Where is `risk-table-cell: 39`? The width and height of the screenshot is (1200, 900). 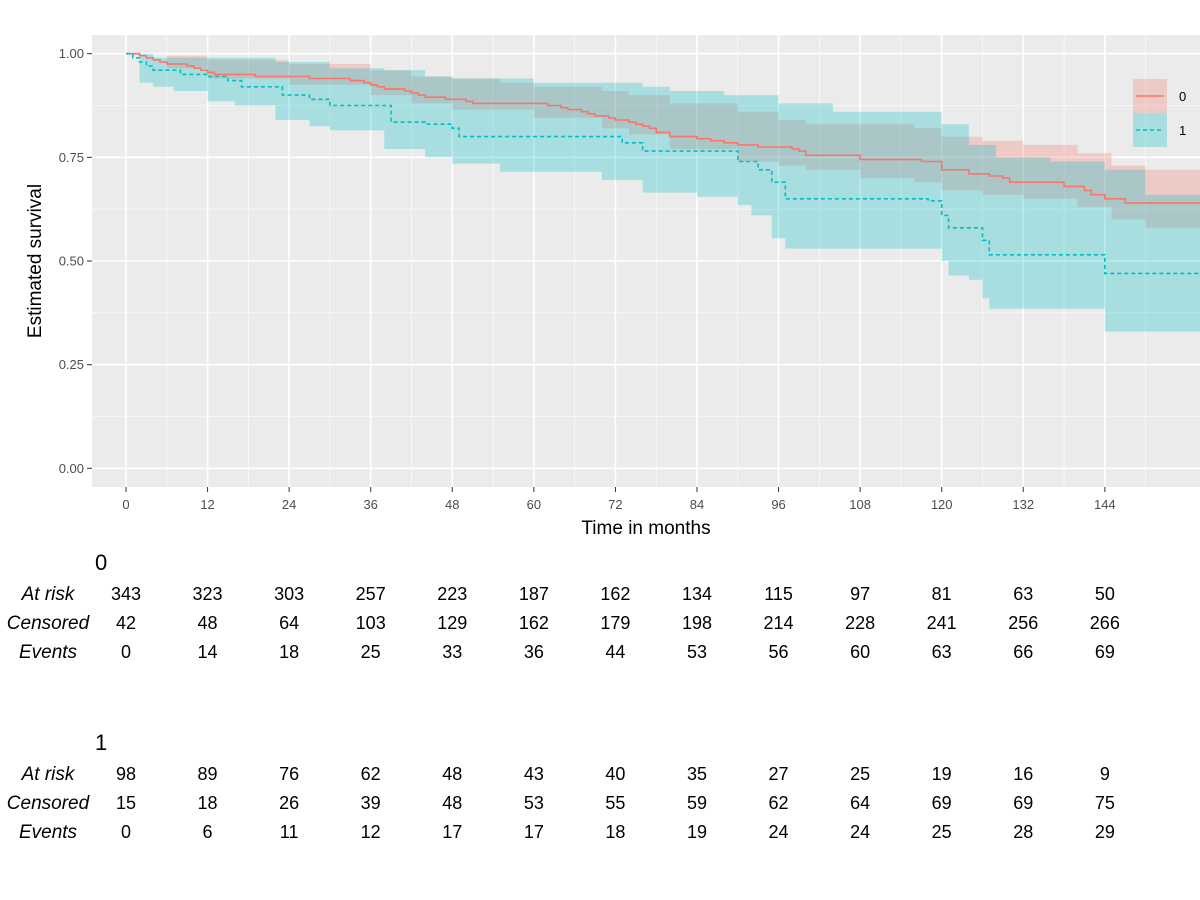
risk-table-cell: 39 is located at coordinates (371, 803).